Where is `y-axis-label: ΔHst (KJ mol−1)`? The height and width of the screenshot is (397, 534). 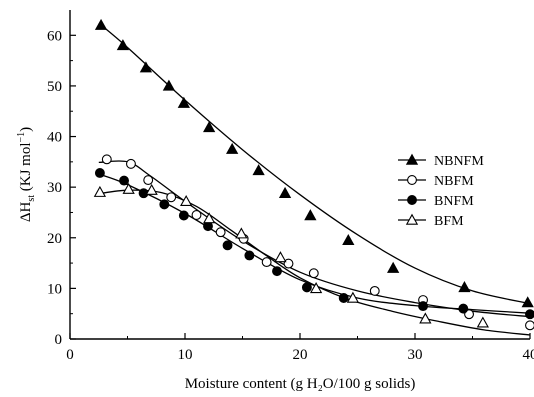 y-axis-label: ΔHst (KJ mol−1) is located at coordinates (26, 174).